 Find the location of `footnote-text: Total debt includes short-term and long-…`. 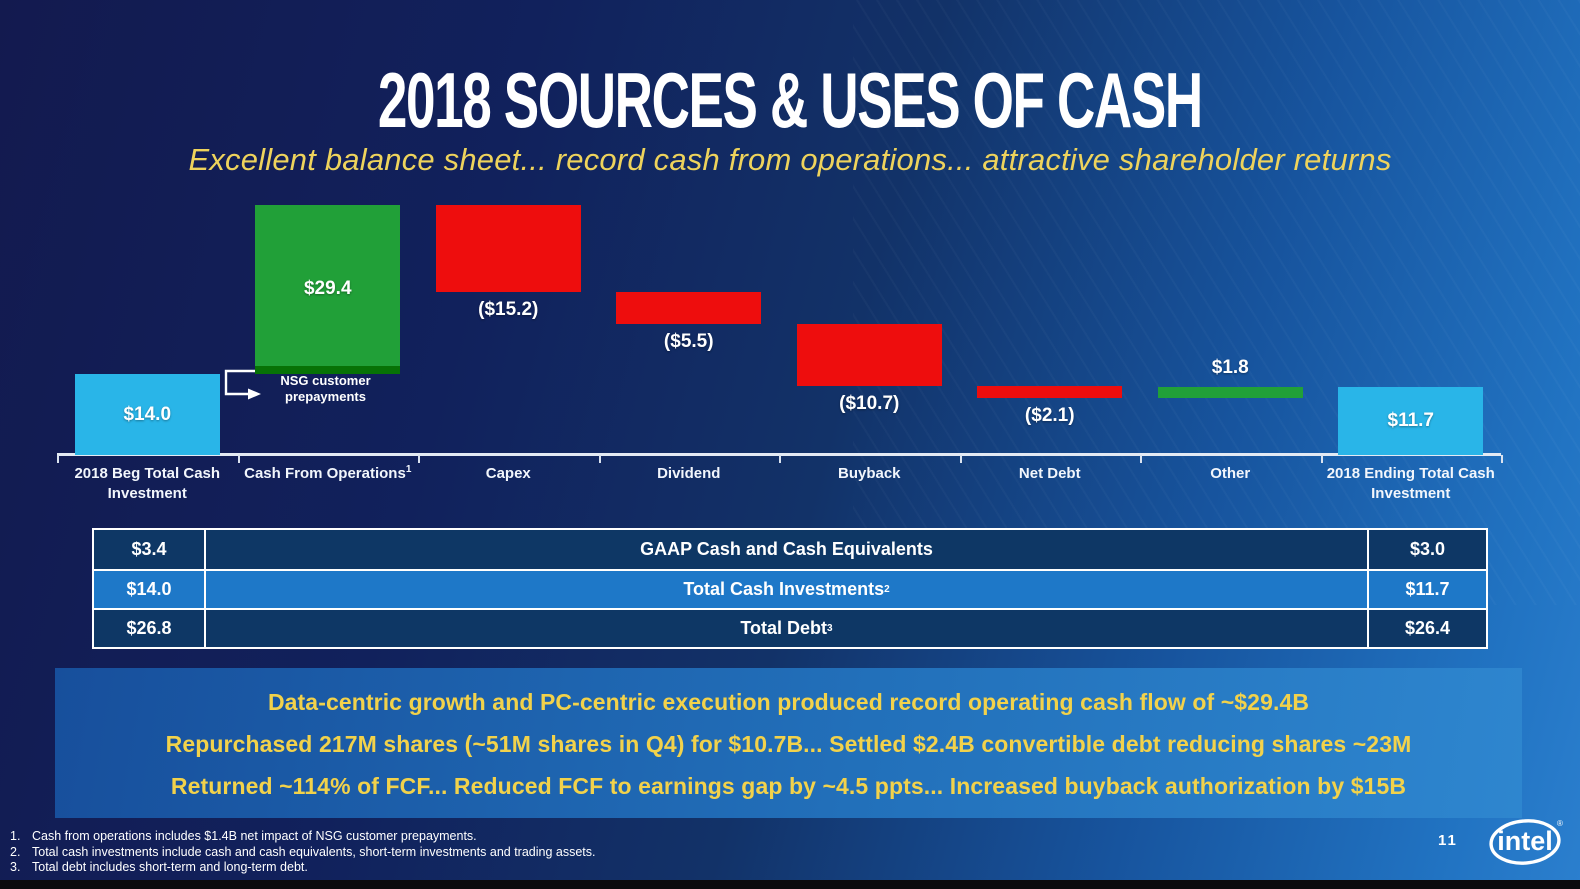

footnote-text: Total debt includes short-term and long-… is located at coordinates (170, 867).